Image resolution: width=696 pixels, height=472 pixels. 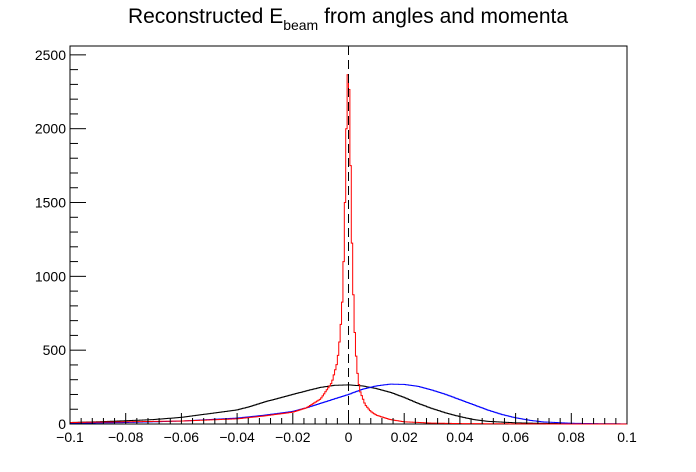 I want to click on x-tick-label: 0.06, so click(x=515, y=437).